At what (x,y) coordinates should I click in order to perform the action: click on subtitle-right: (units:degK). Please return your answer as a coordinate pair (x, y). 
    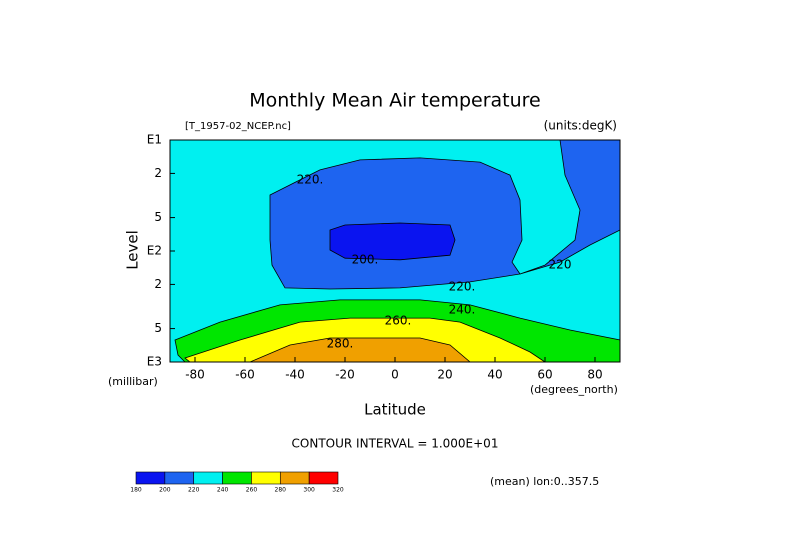
    Looking at the image, I should click on (580, 126).